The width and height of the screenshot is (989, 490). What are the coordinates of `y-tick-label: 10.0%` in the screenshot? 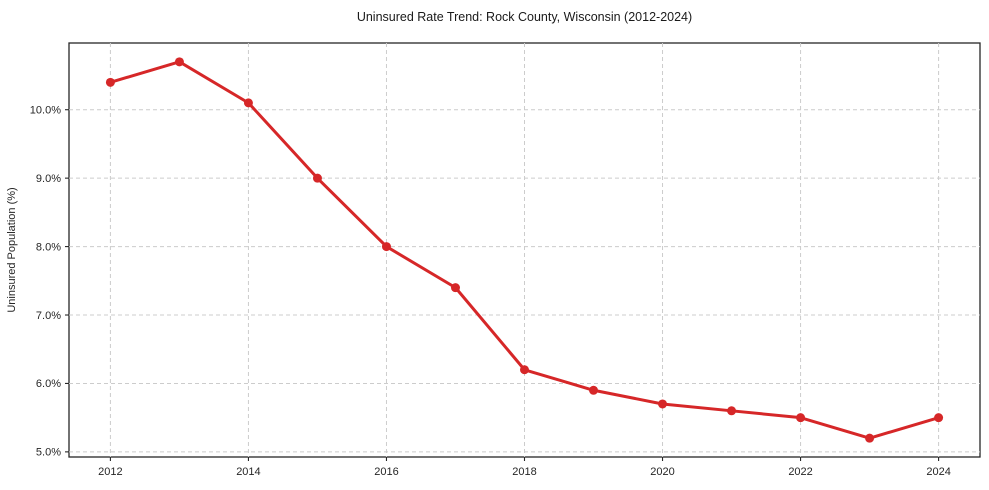 It's located at (45, 111).